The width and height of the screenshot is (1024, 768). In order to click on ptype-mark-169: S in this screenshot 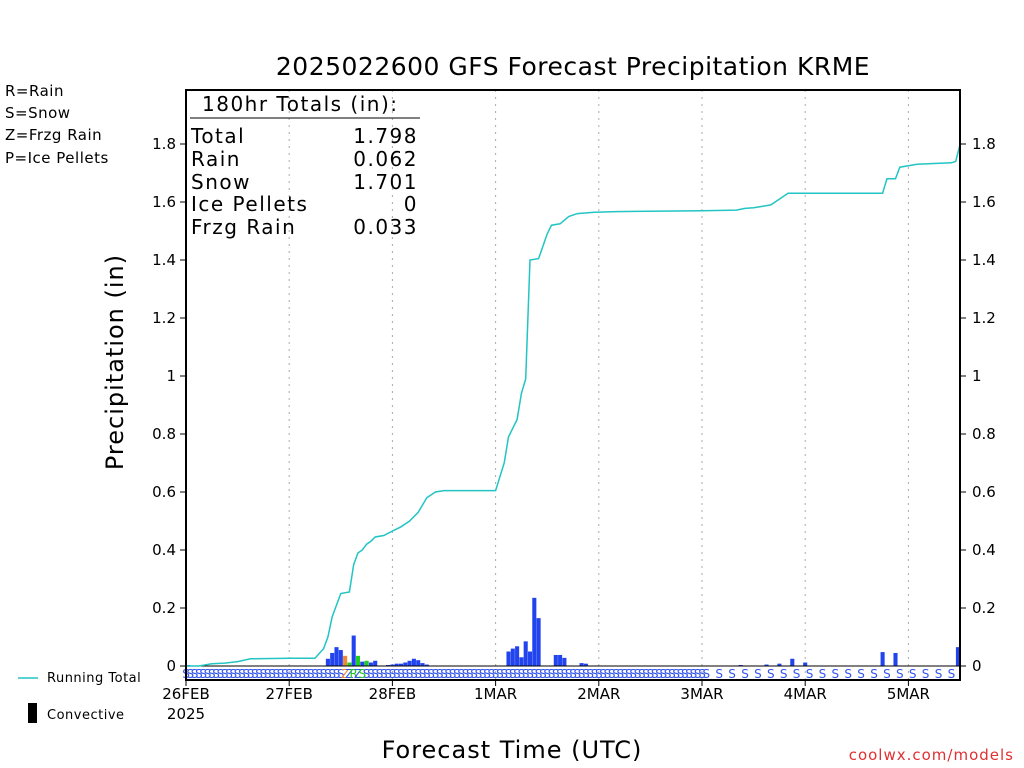, I will do `click(913, 674)`.